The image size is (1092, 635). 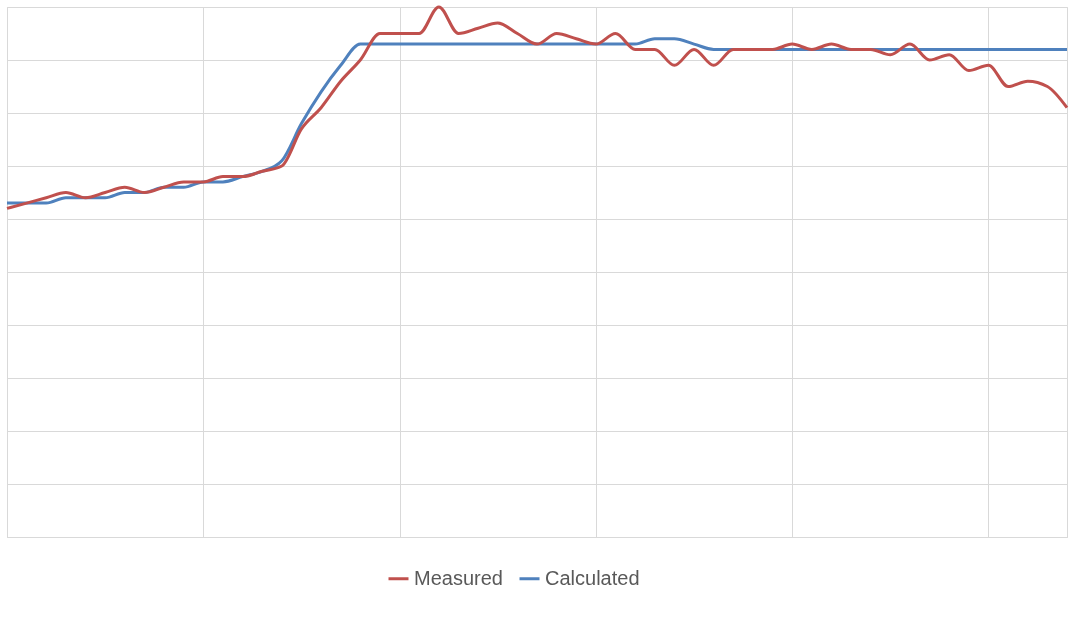 What do you see at coordinates (592, 577) in the screenshot?
I see `legend-label: Calculated` at bounding box center [592, 577].